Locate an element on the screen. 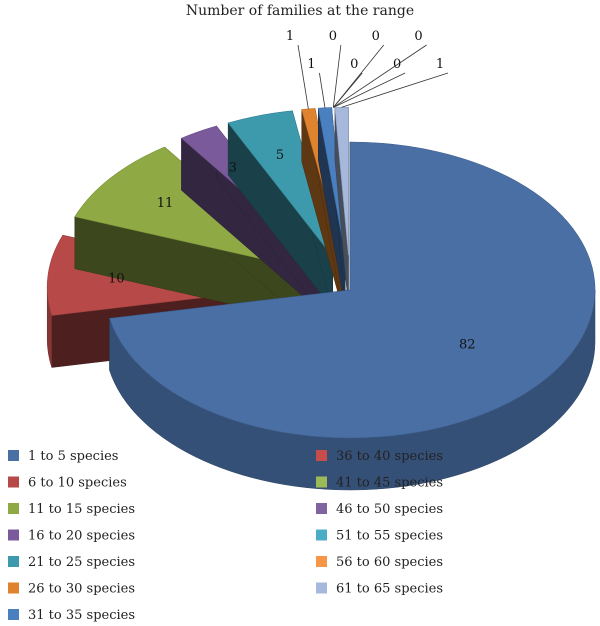 This screenshot has width=600, height=626. legend-label: 1 to 5 species is located at coordinates (73, 456).